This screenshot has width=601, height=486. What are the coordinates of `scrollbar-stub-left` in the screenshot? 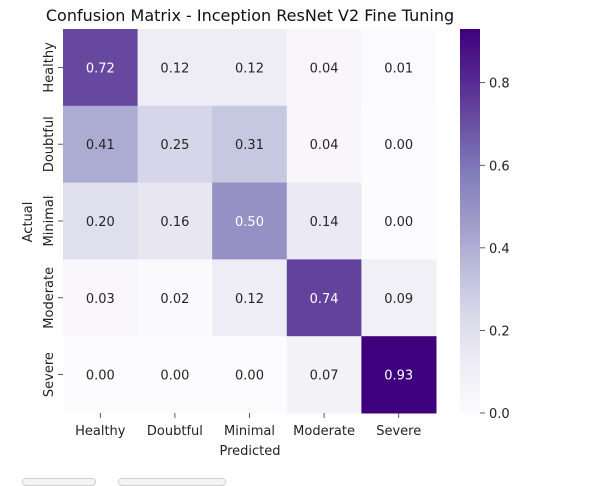 It's located at (59, 482).